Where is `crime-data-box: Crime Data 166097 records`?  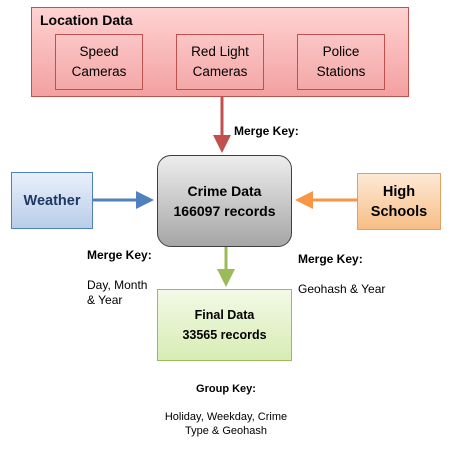 crime-data-box: Crime Data 166097 records is located at coordinates (224, 201).